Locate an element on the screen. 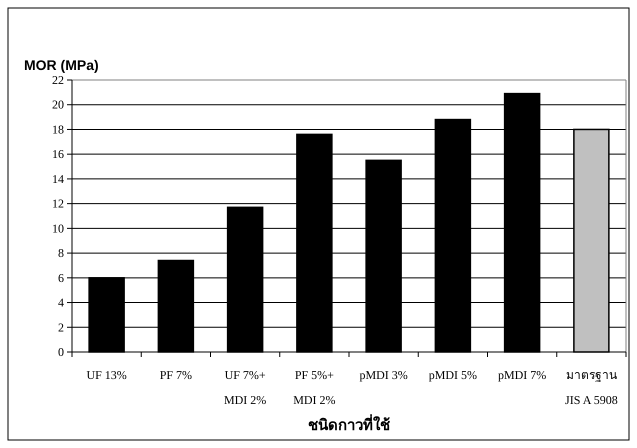 The image size is (637, 448). x-axis-title: ชนิดกาวที่ใช้ is located at coordinates (349, 424).